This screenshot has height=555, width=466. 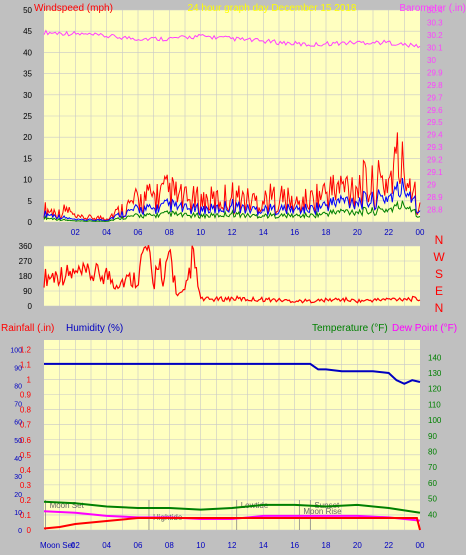 I want to click on barometer-y-tick-label: 29.8, so click(x=435, y=85).